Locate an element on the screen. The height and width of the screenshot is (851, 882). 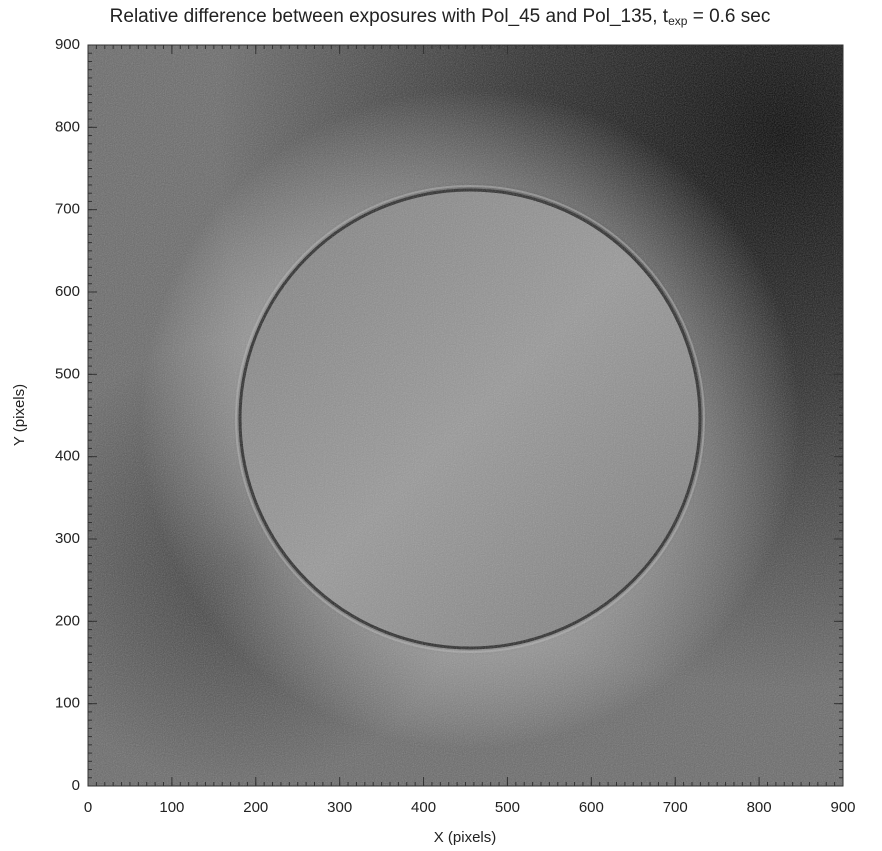
y-tick-label: 400 is located at coordinates (67, 456).